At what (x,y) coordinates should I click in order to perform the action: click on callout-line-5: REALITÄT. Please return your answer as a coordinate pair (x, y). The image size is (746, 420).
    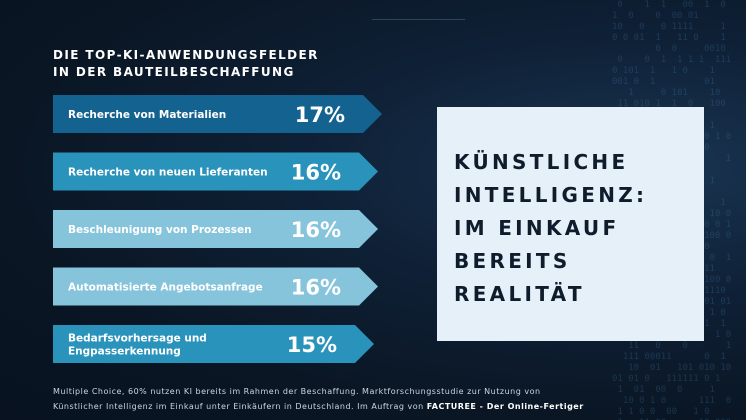
    Looking at the image, I should click on (519, 294).